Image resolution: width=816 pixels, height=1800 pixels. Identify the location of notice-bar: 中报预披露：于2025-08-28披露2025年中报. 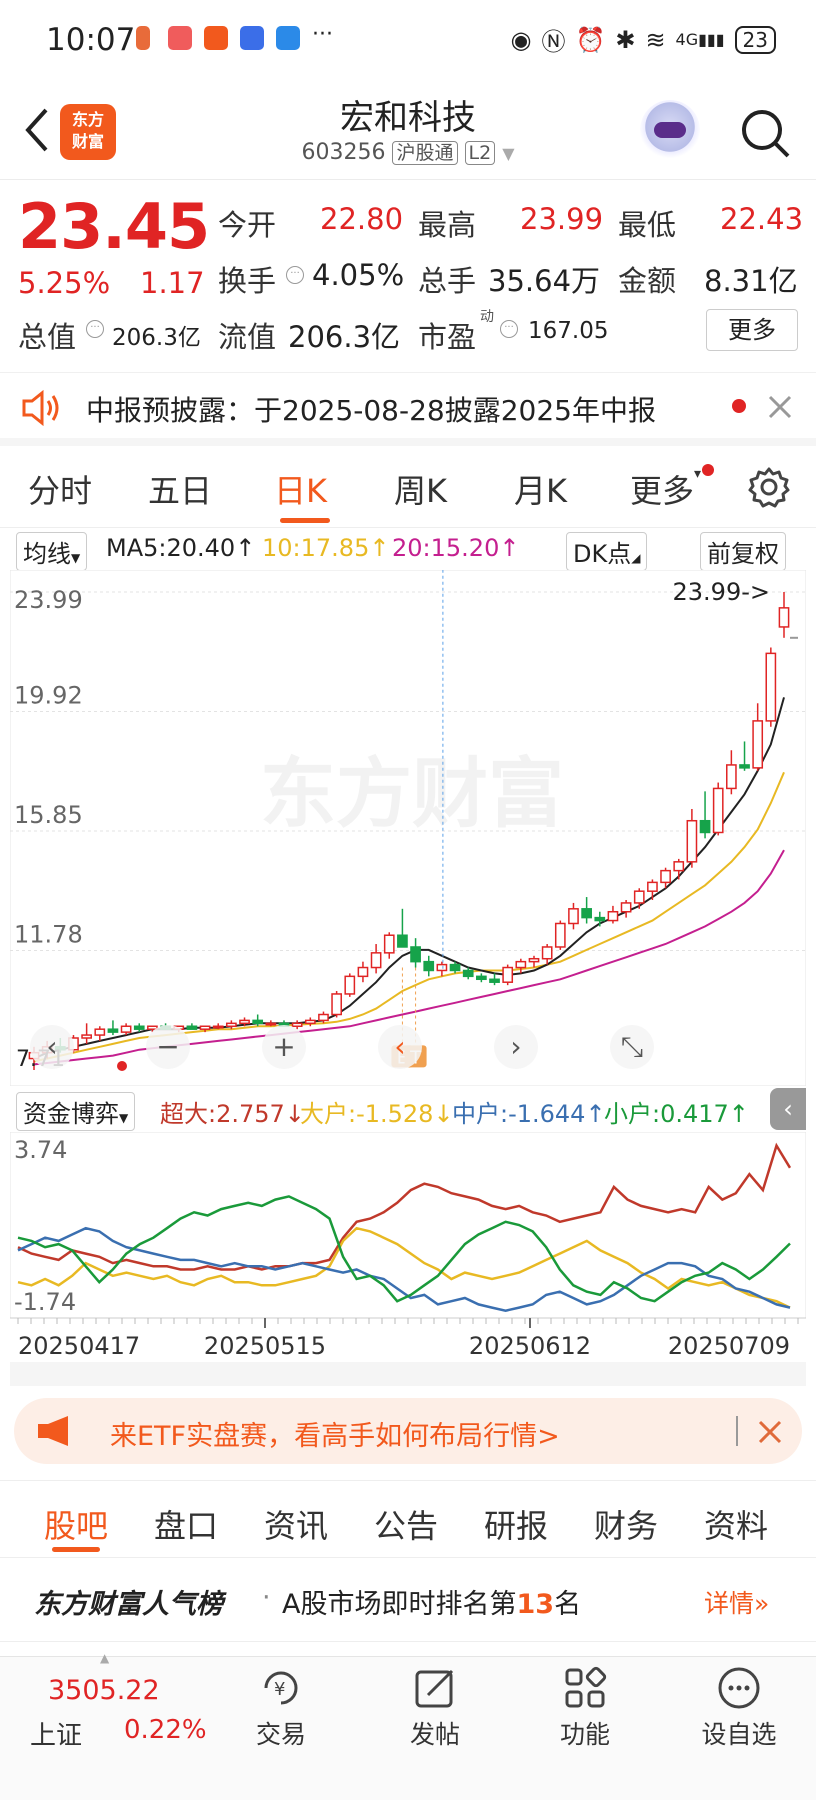
(408, 409).